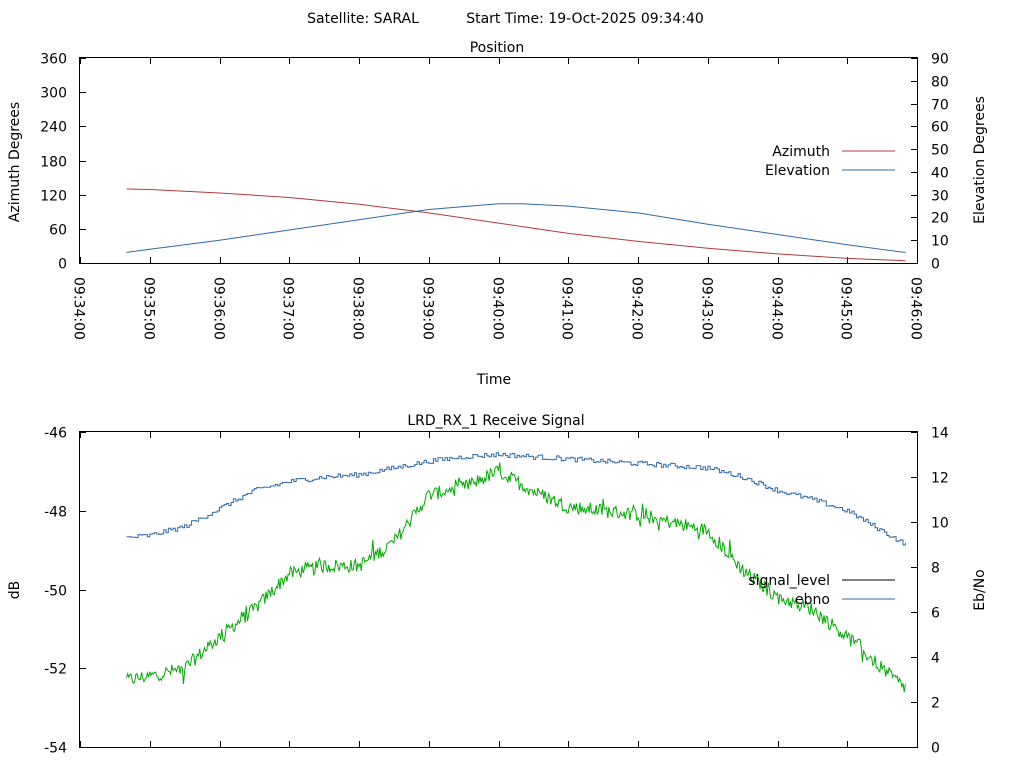 The width and height of the screenshot is (1024, 768). I want to click on position-y2-axis-label: Elevation Degrees, so click(980, 160).